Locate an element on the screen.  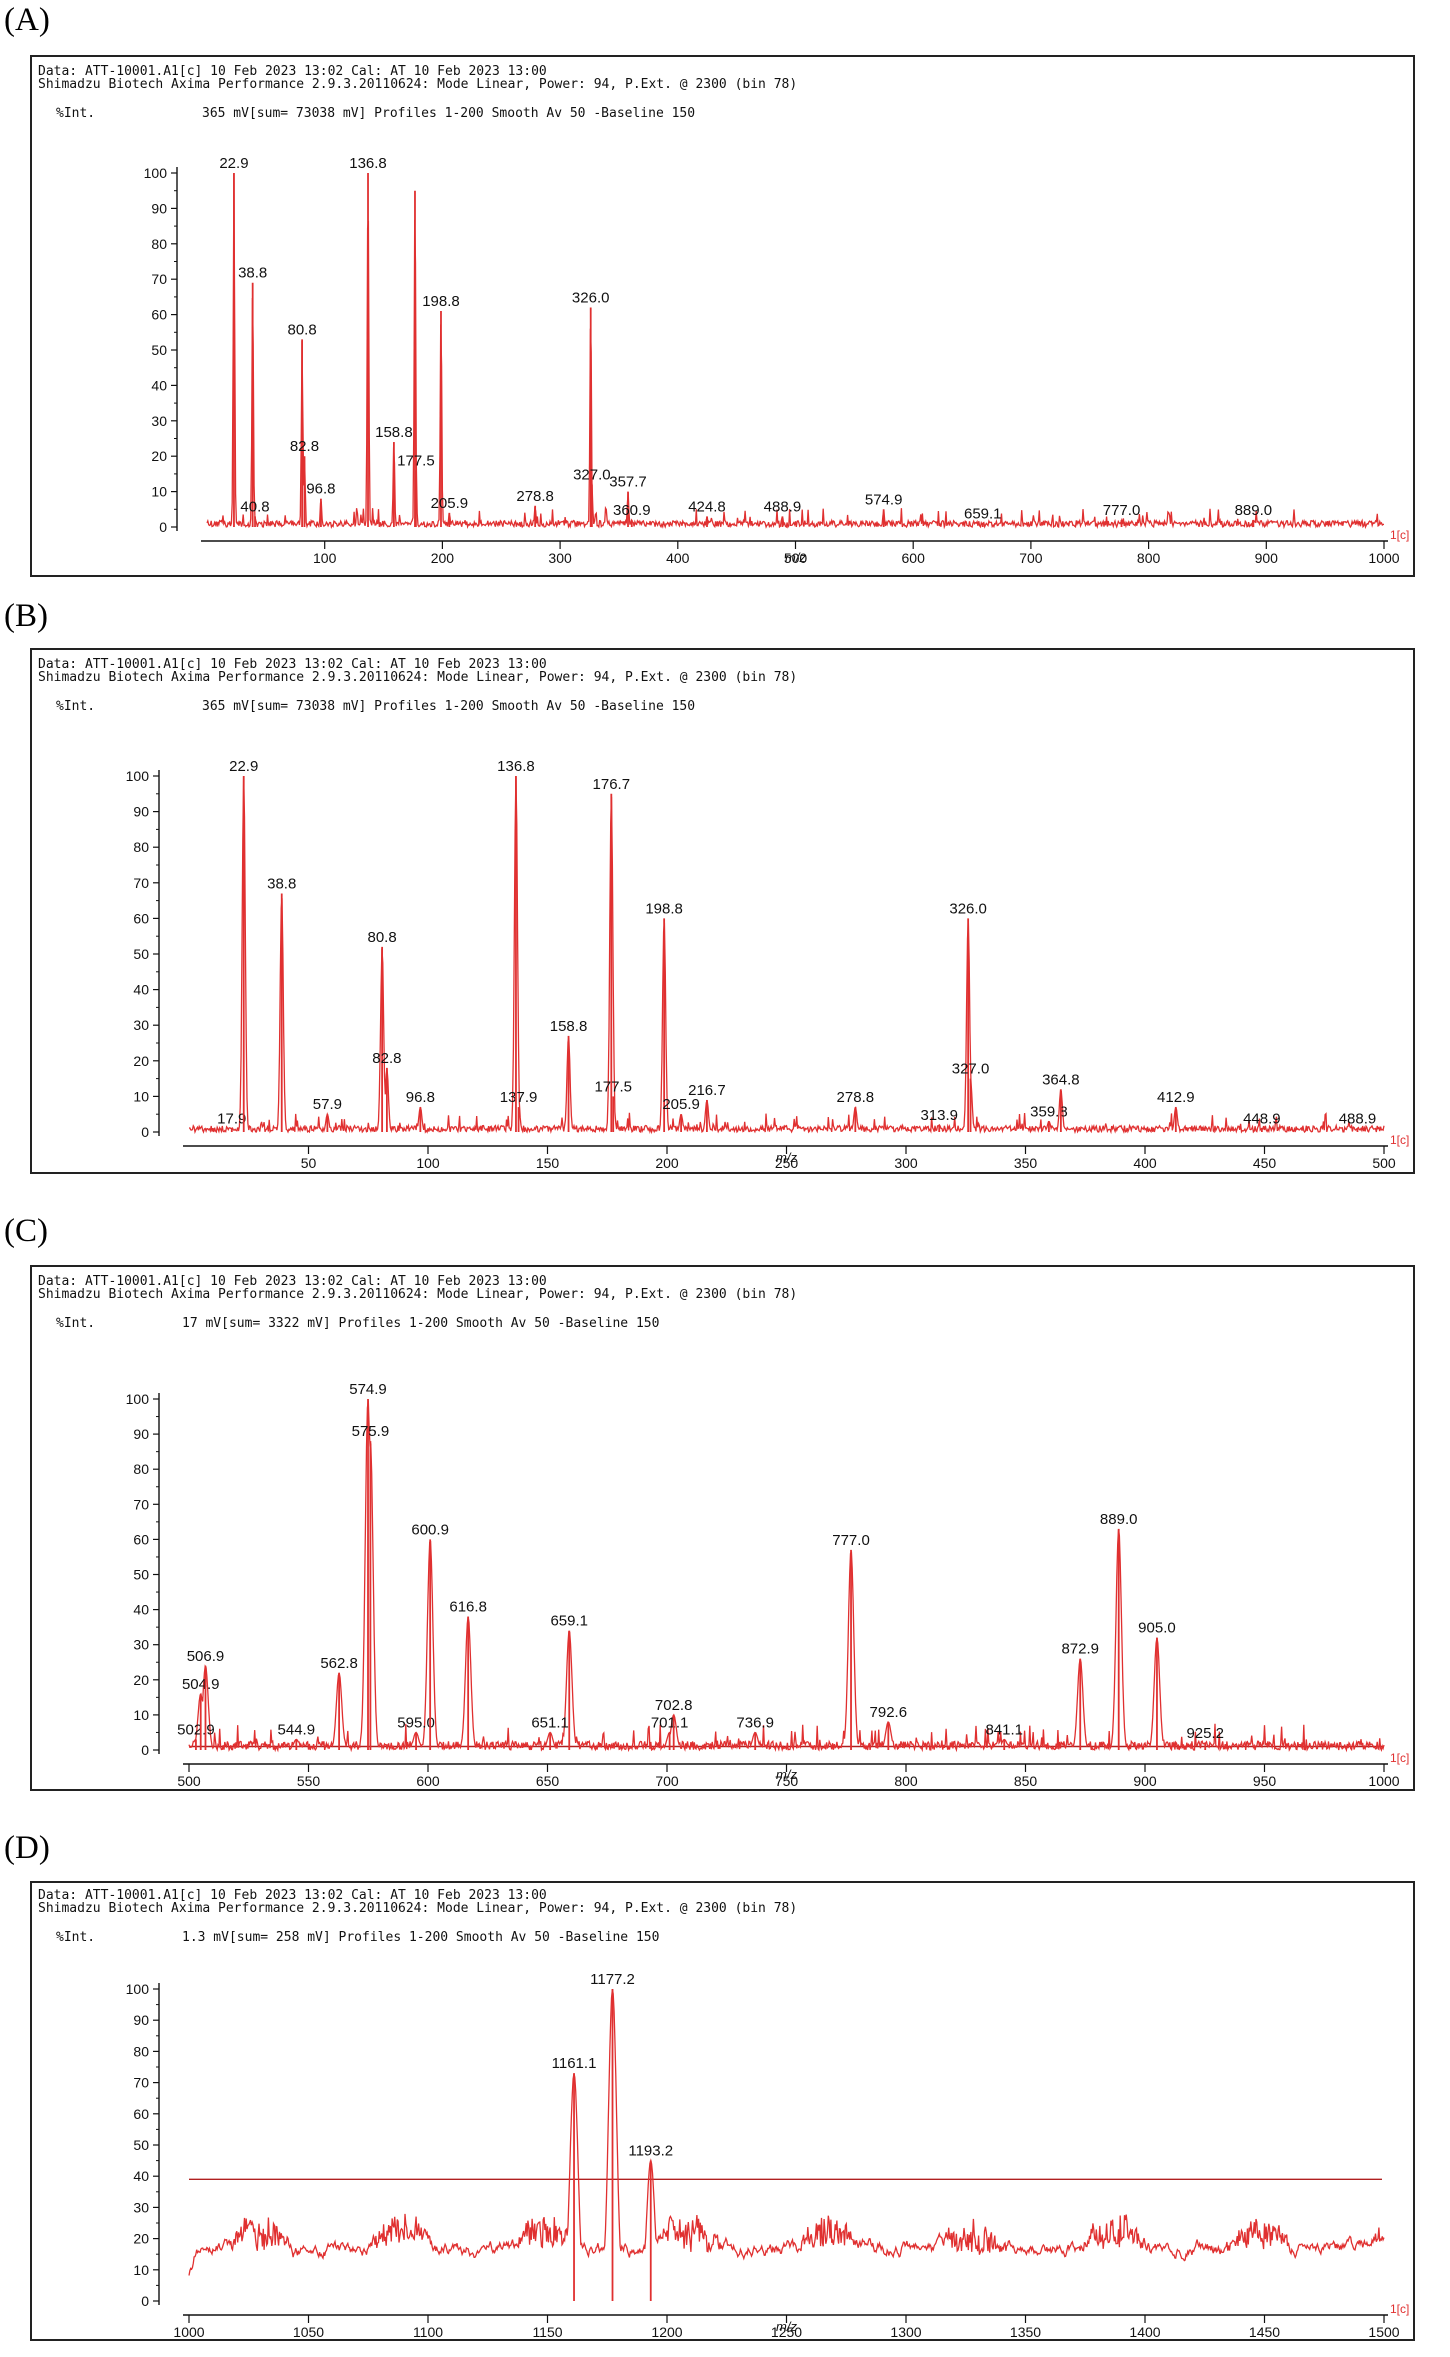
peak-label: 22.9 is located at coordinates (243, 766).